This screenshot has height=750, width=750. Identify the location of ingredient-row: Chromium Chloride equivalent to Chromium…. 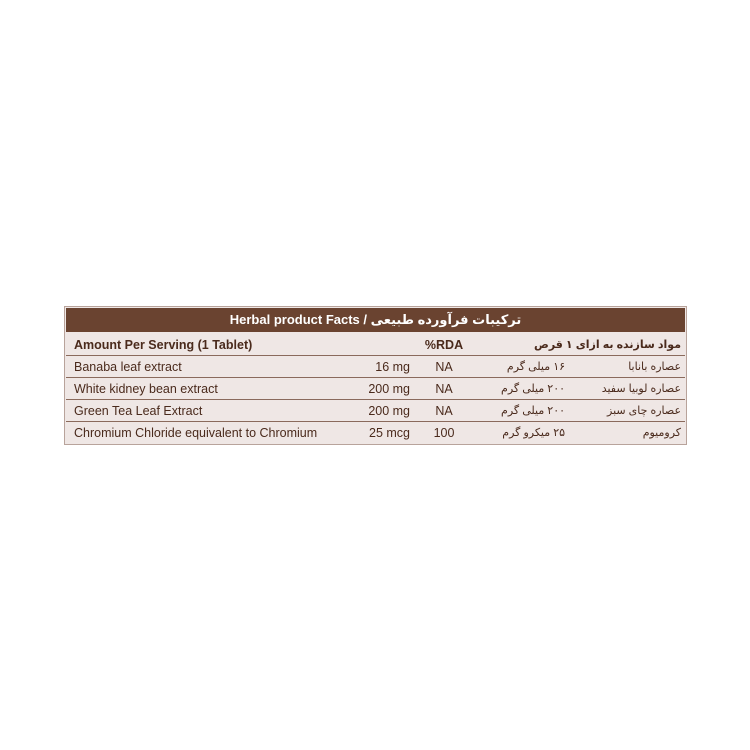
(375, 433).